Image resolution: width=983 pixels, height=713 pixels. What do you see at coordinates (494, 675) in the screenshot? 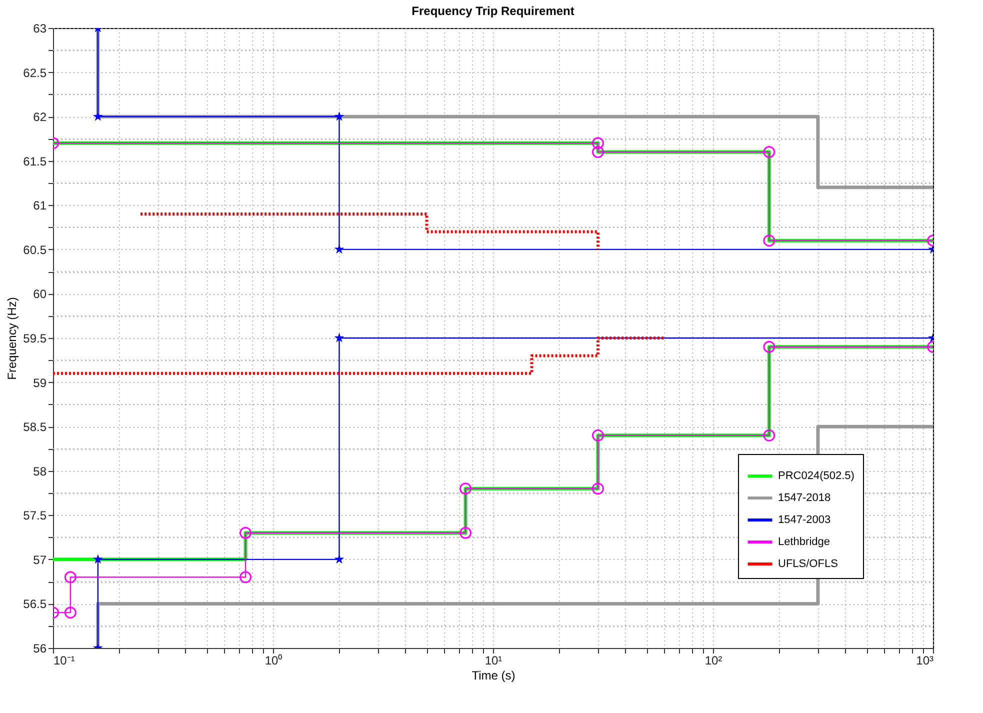
I see `x-axis-title: Time (s)` at bounding box center [494, 675].